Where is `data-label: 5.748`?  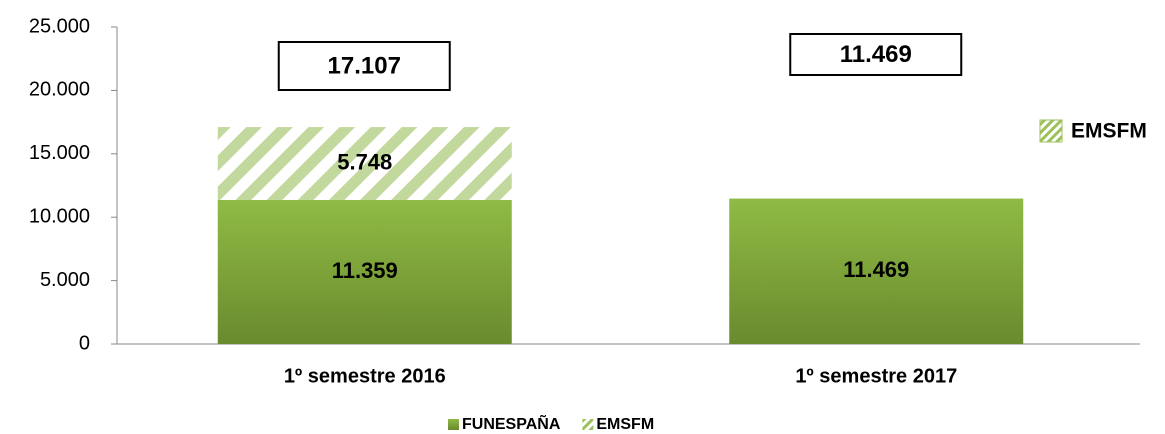 data-label: 5.748 is located at coordinates (364, 161).